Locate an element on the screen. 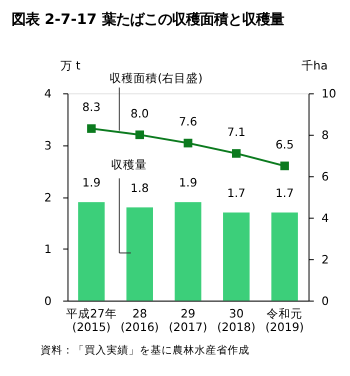  x-tick-label: 28 (2016) is located at coordinates (139, 320).